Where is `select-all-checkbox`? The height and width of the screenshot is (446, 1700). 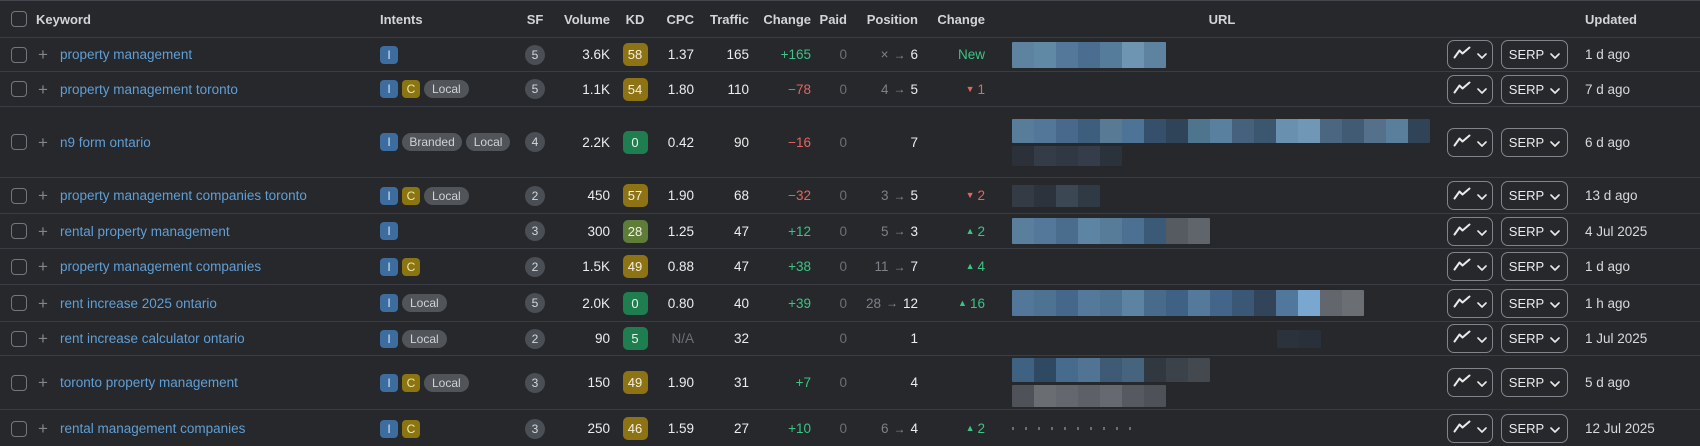 select-all-checkbox is located at coordinates (19, 19).